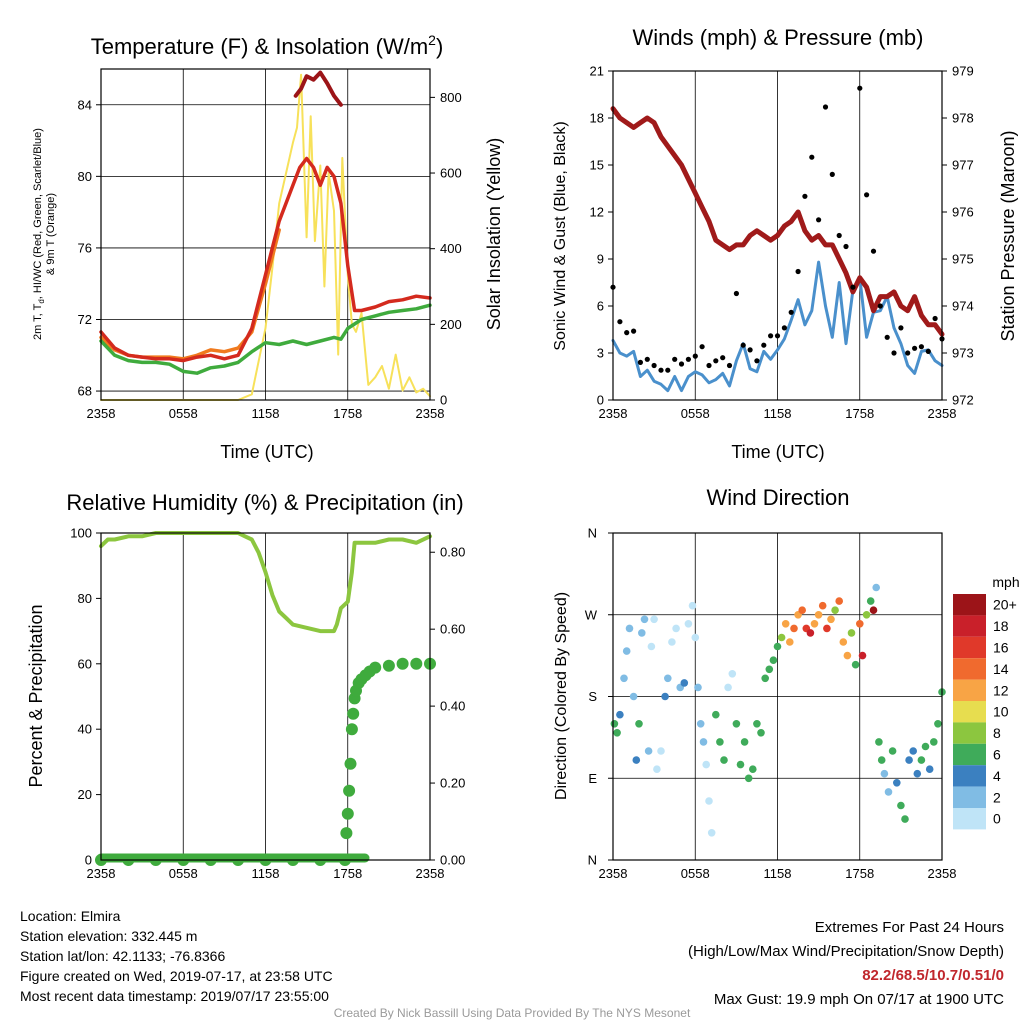 Image resolution: width=1024 pixels, height=1024 pixels. I want to click on winds-chart-y2tick-label: 975, so click(963, 259).